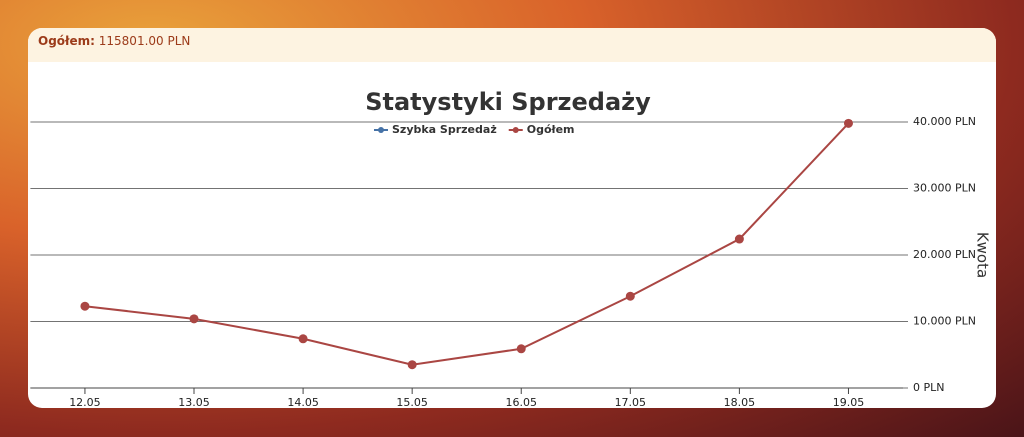  What do you see at coordinates (66, 41) in the screenshot?
I see `header-label: Ogółem:` at bounding box center [66, 41].